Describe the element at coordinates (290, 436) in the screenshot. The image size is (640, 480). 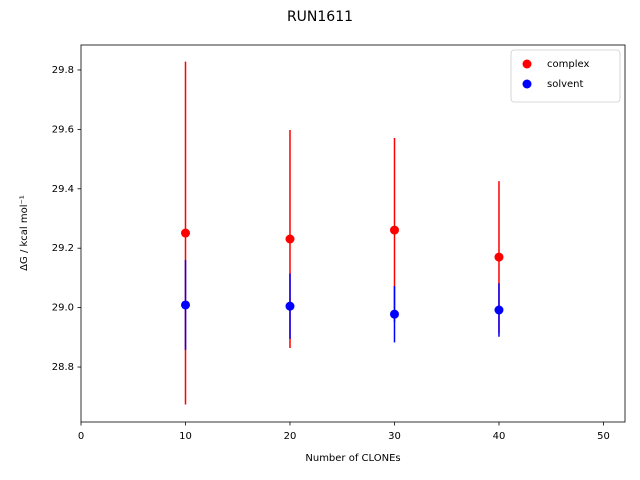
I see `x-tick-label: 20` at that location.